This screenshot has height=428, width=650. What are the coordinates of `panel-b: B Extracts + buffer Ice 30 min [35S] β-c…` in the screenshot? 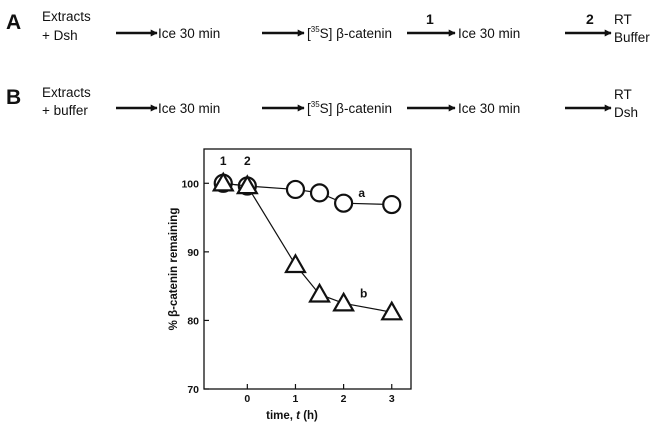 It's located at (322, 102).